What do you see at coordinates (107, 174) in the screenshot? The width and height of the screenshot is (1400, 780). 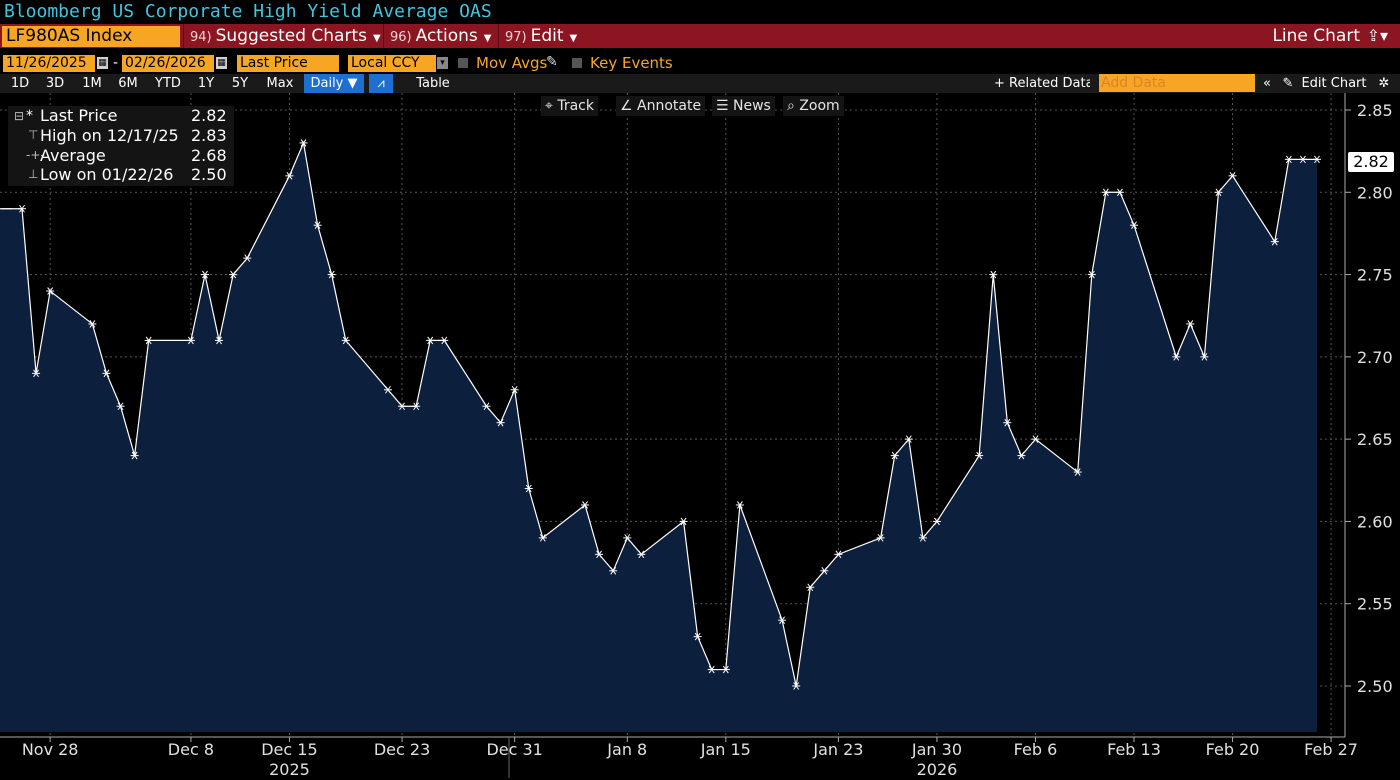 I see `legend-low-label: Low on 01/22/26` at bounding box center [107, 174].